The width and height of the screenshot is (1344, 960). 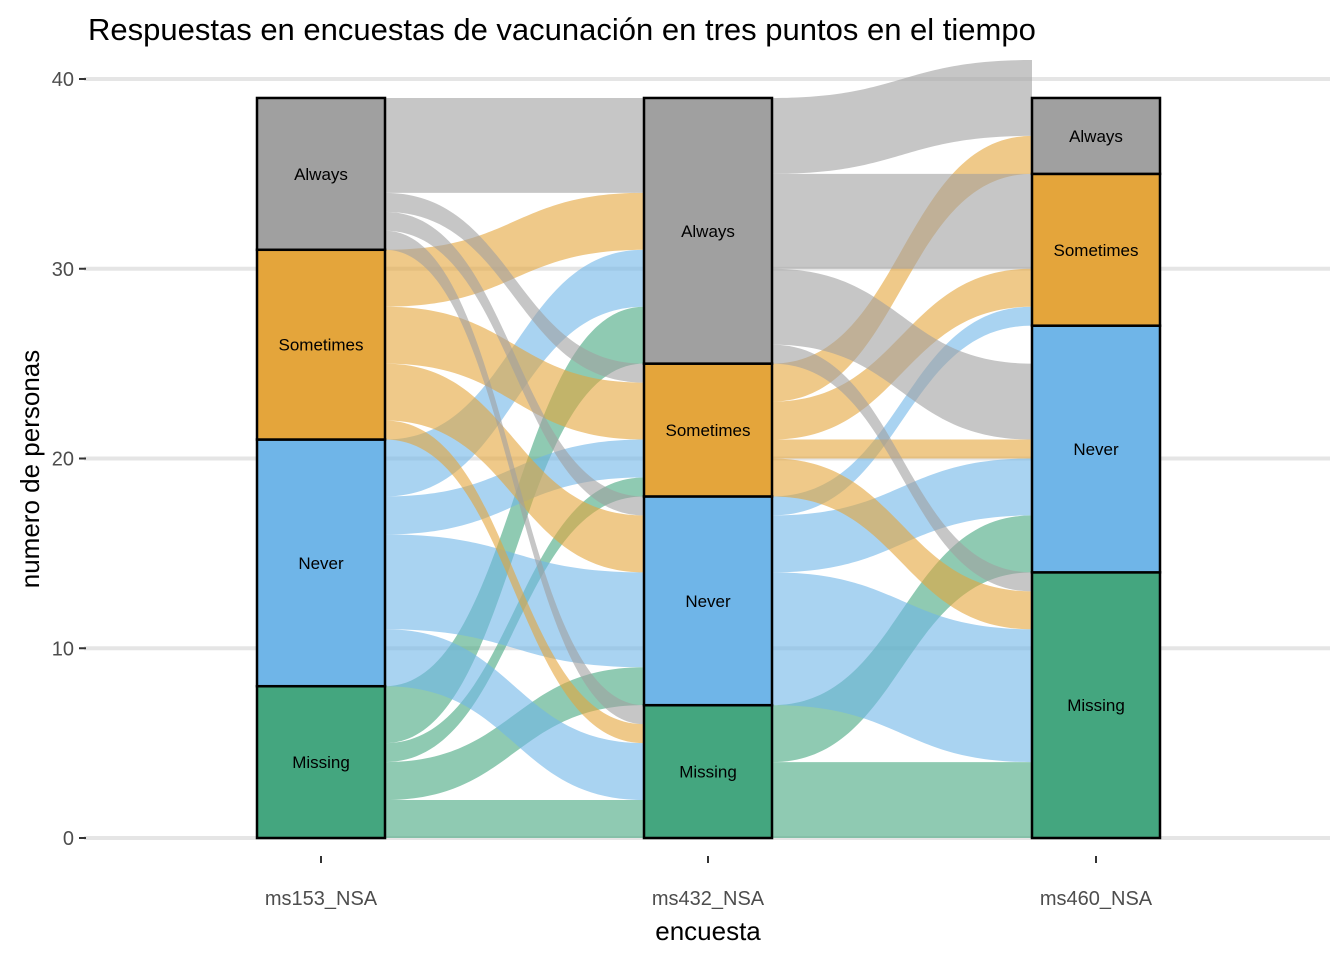 I want to click on x-tick-label-ms460_NSA: ms460_NSA, so click(x=1096, y=899).